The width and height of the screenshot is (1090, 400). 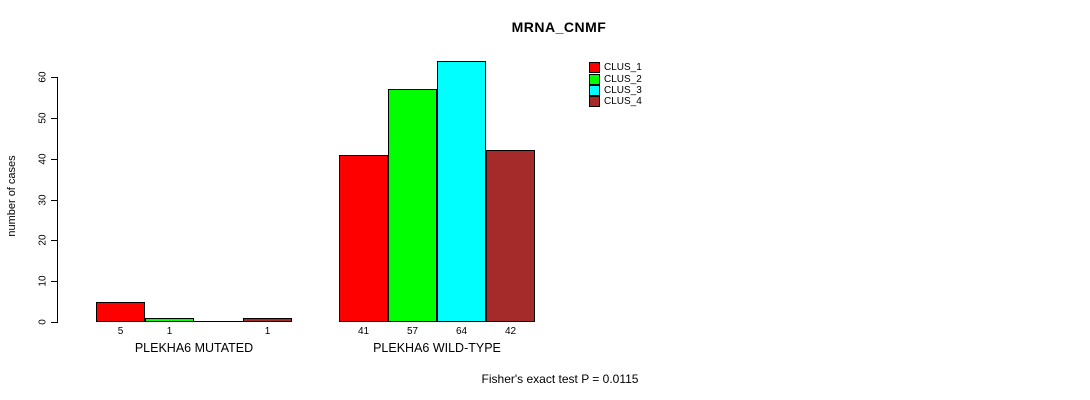 What do you see at coordinates (120, 312) in the screenshot?
I see `bar-clus-1-group0` at bounding box center [120, 312].